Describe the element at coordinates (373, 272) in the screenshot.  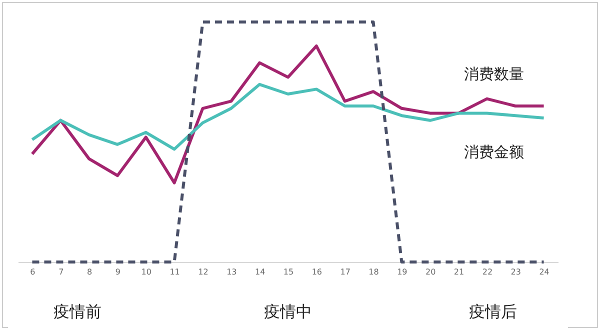
I see `x-tick-label: 18` at that location.